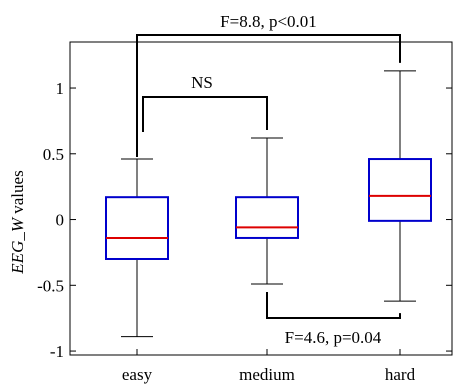 This screenshot has width=461, height=387. I want to click on x-tick-label: hard, so click(400, 374).